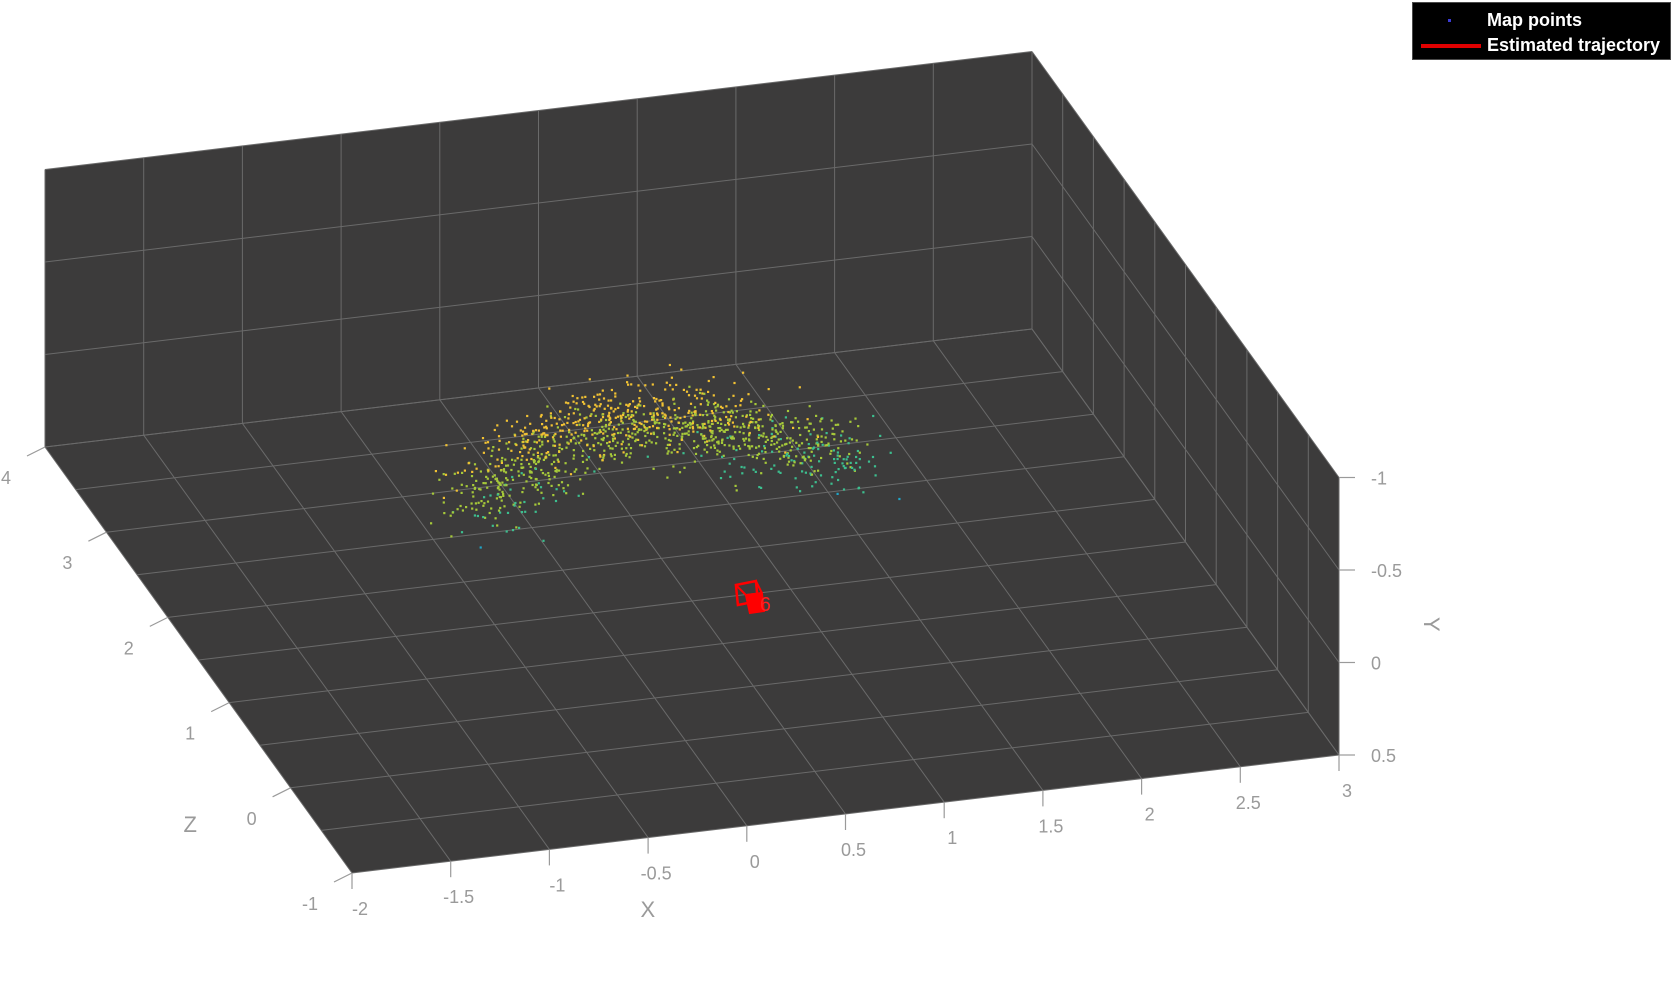 This screenshot has height=992, width=1673. Describe the element at coordinates (656, 874) in the screenshot. I see `x-tick-label: -0.5` at that location.